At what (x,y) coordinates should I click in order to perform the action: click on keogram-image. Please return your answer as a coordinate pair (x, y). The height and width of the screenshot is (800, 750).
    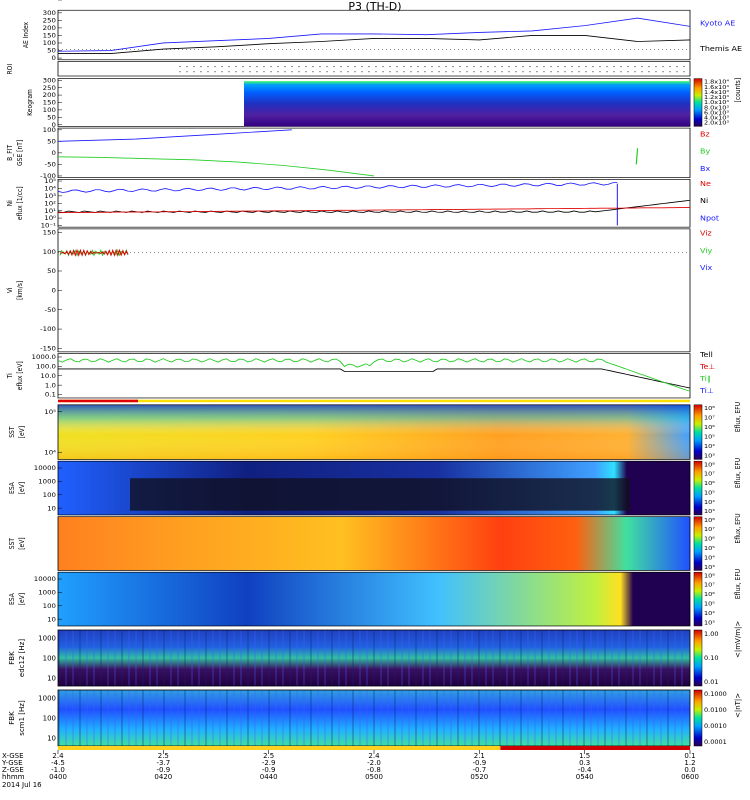
    Looking at the image, I should click on (467, 104).